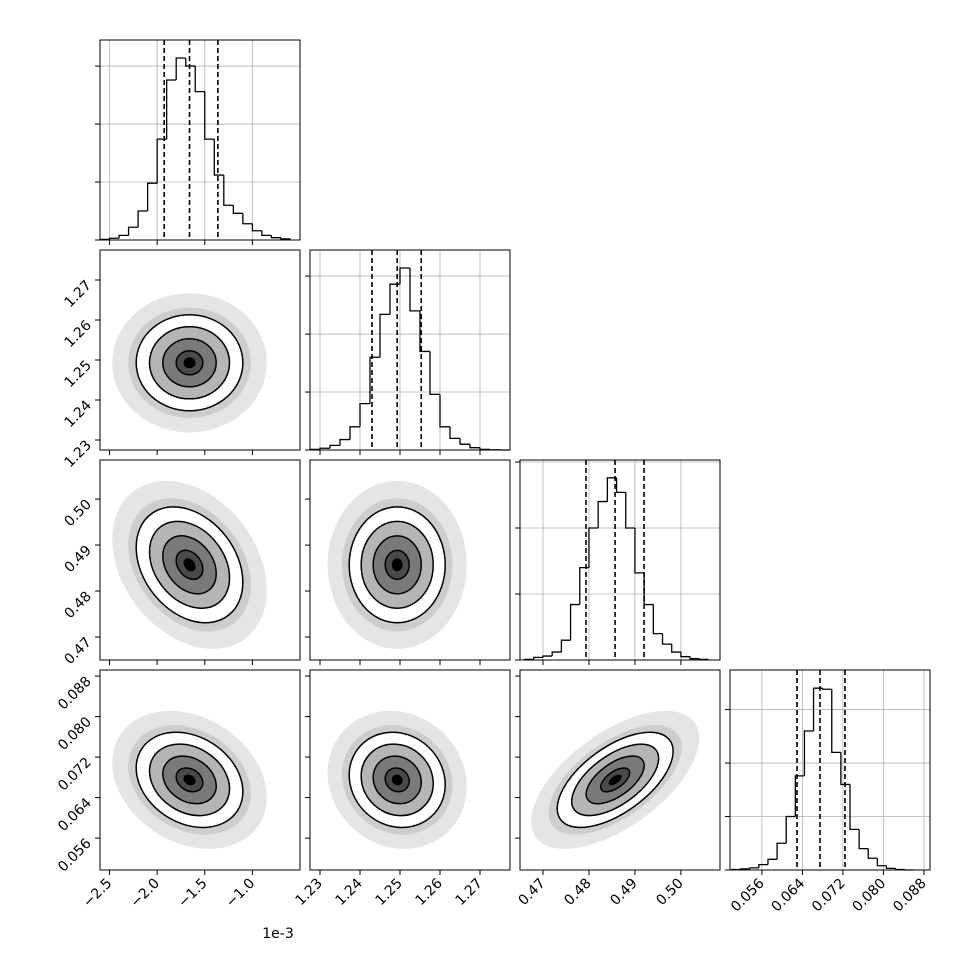  What do you see at coordinates (77, 294) in the screenshot?
I see `y-tick-label: 1.27` at bounding box center [77, 294].